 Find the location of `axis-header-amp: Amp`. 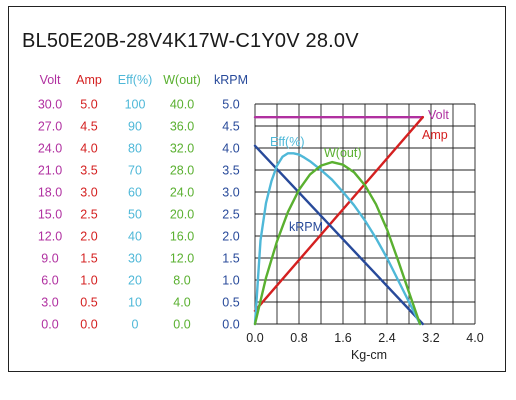

axis-header-amp: Amp is located at coordinates (89, 80).